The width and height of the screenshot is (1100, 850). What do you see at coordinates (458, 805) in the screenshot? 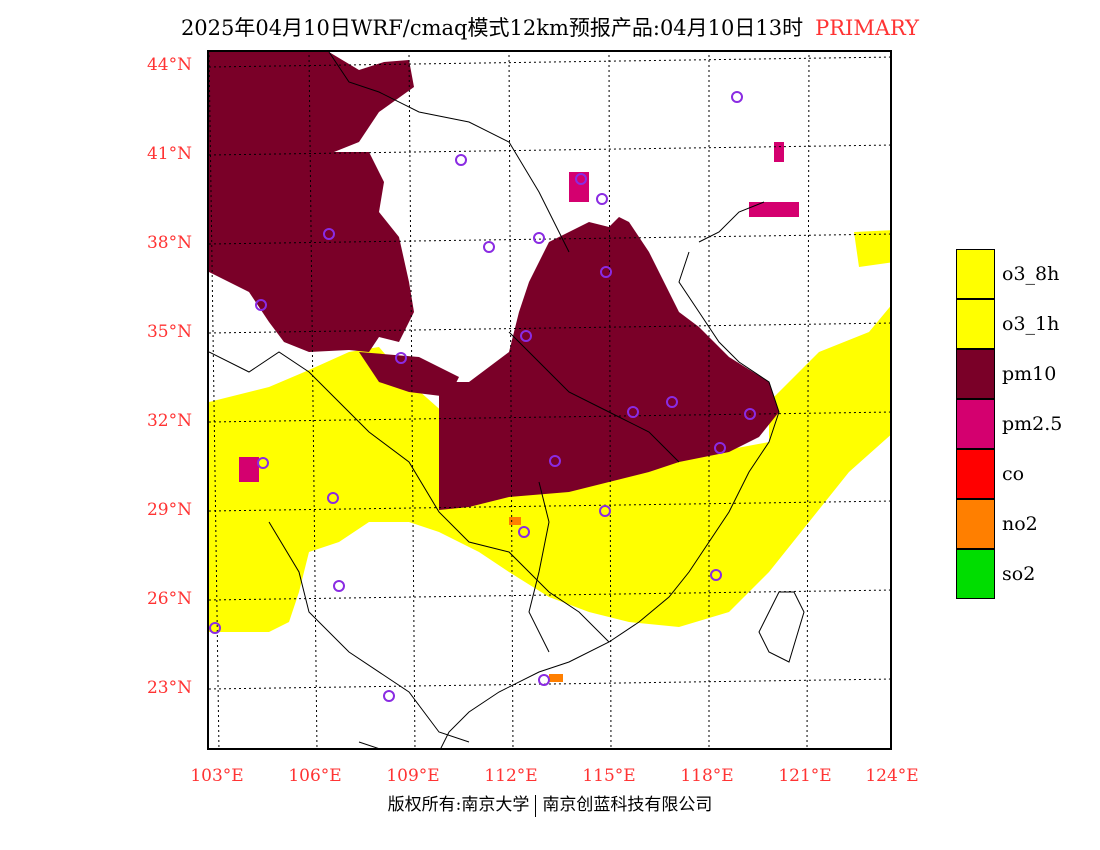
I see `copyright-left: 版权所有:南京大学` at bounding box center [458, 805].